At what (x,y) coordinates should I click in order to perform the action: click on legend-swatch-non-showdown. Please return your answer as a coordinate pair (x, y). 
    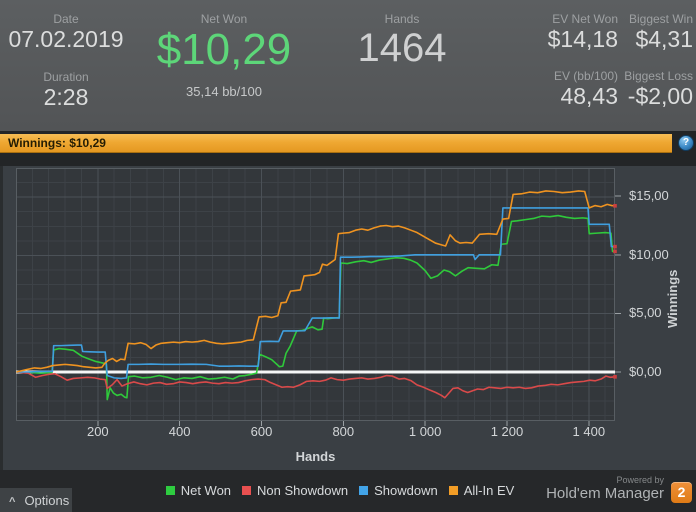
    Looking at the image, I should click on (247, 490).